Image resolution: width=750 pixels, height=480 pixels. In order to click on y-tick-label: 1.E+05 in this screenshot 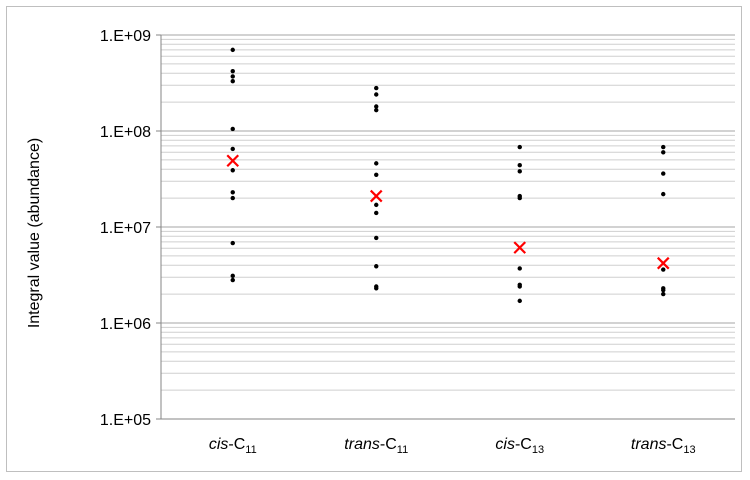, I will do `click(125, 420)`.